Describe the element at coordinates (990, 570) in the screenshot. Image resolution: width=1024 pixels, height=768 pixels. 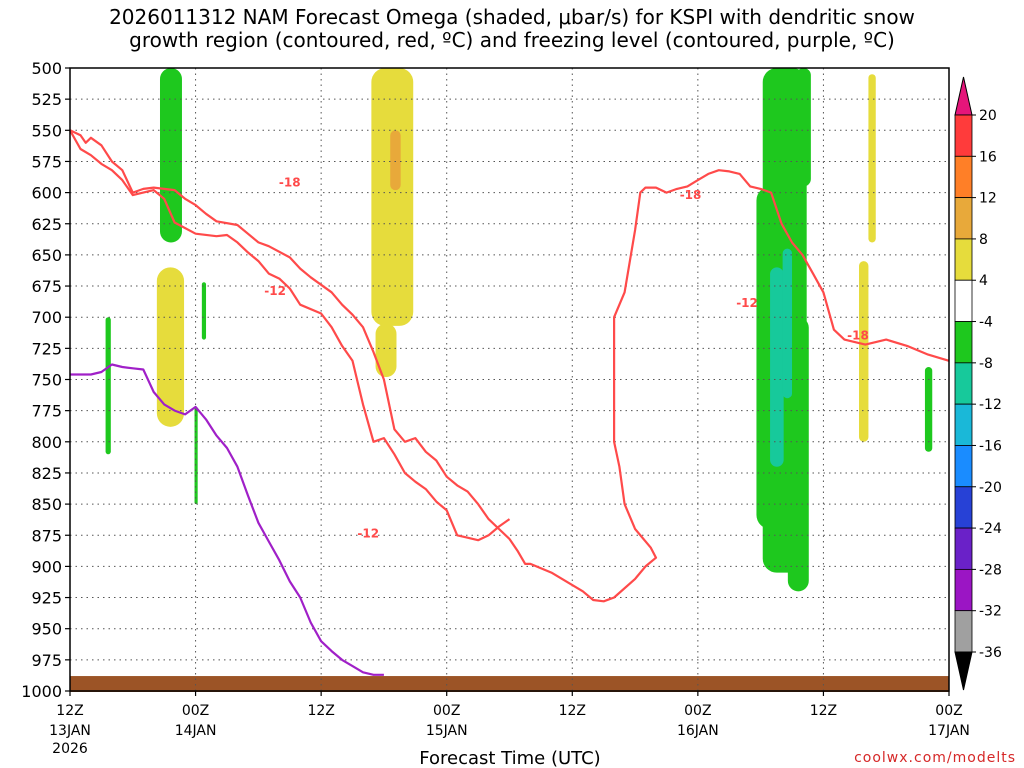
I see `colorbar-level-label: -28` at that location.